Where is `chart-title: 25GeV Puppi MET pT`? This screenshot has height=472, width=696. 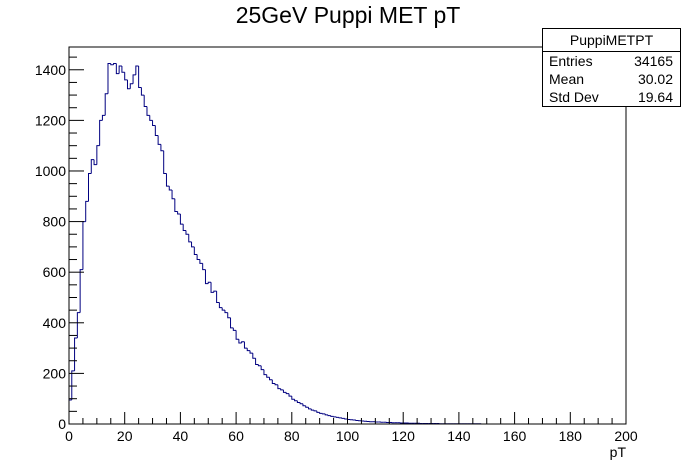 chart-title: 25GeV Puppi MET pT is located at coordinates (348, 15).